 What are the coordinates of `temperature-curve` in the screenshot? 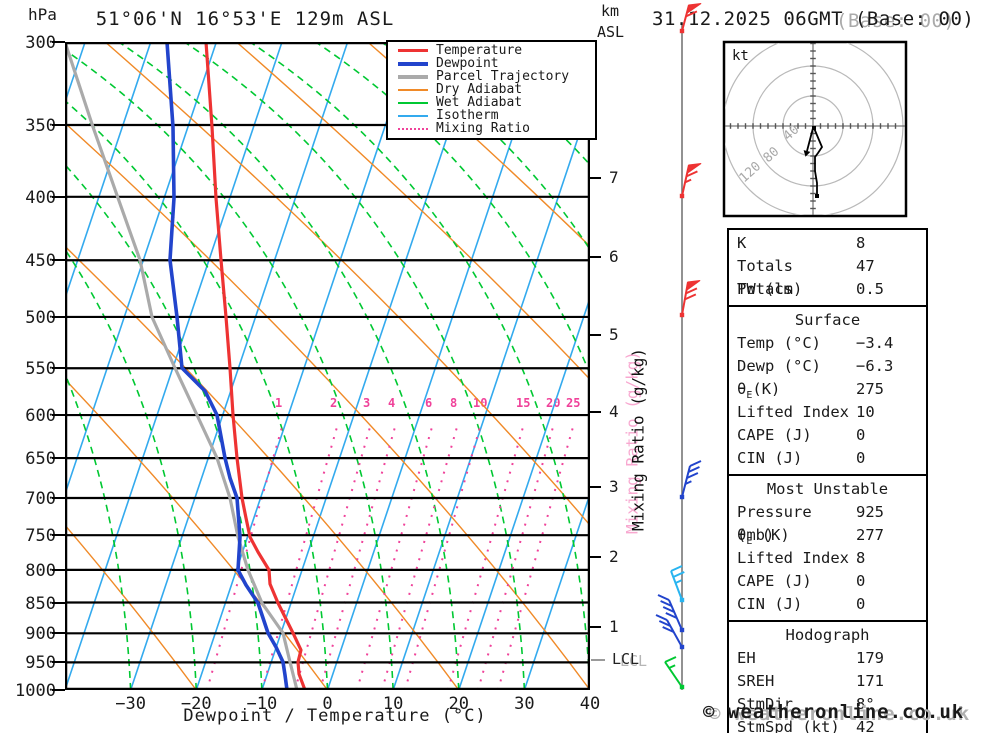 It's located at (255, 366).